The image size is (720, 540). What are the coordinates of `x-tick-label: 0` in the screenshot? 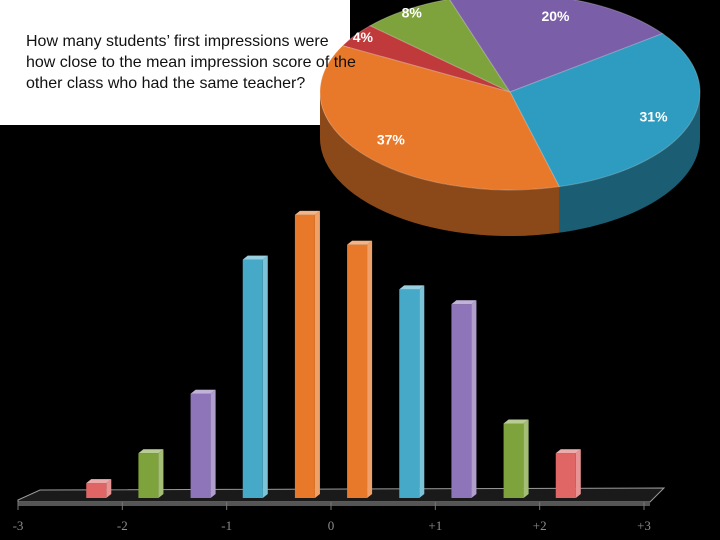 It's located at (331, 525).